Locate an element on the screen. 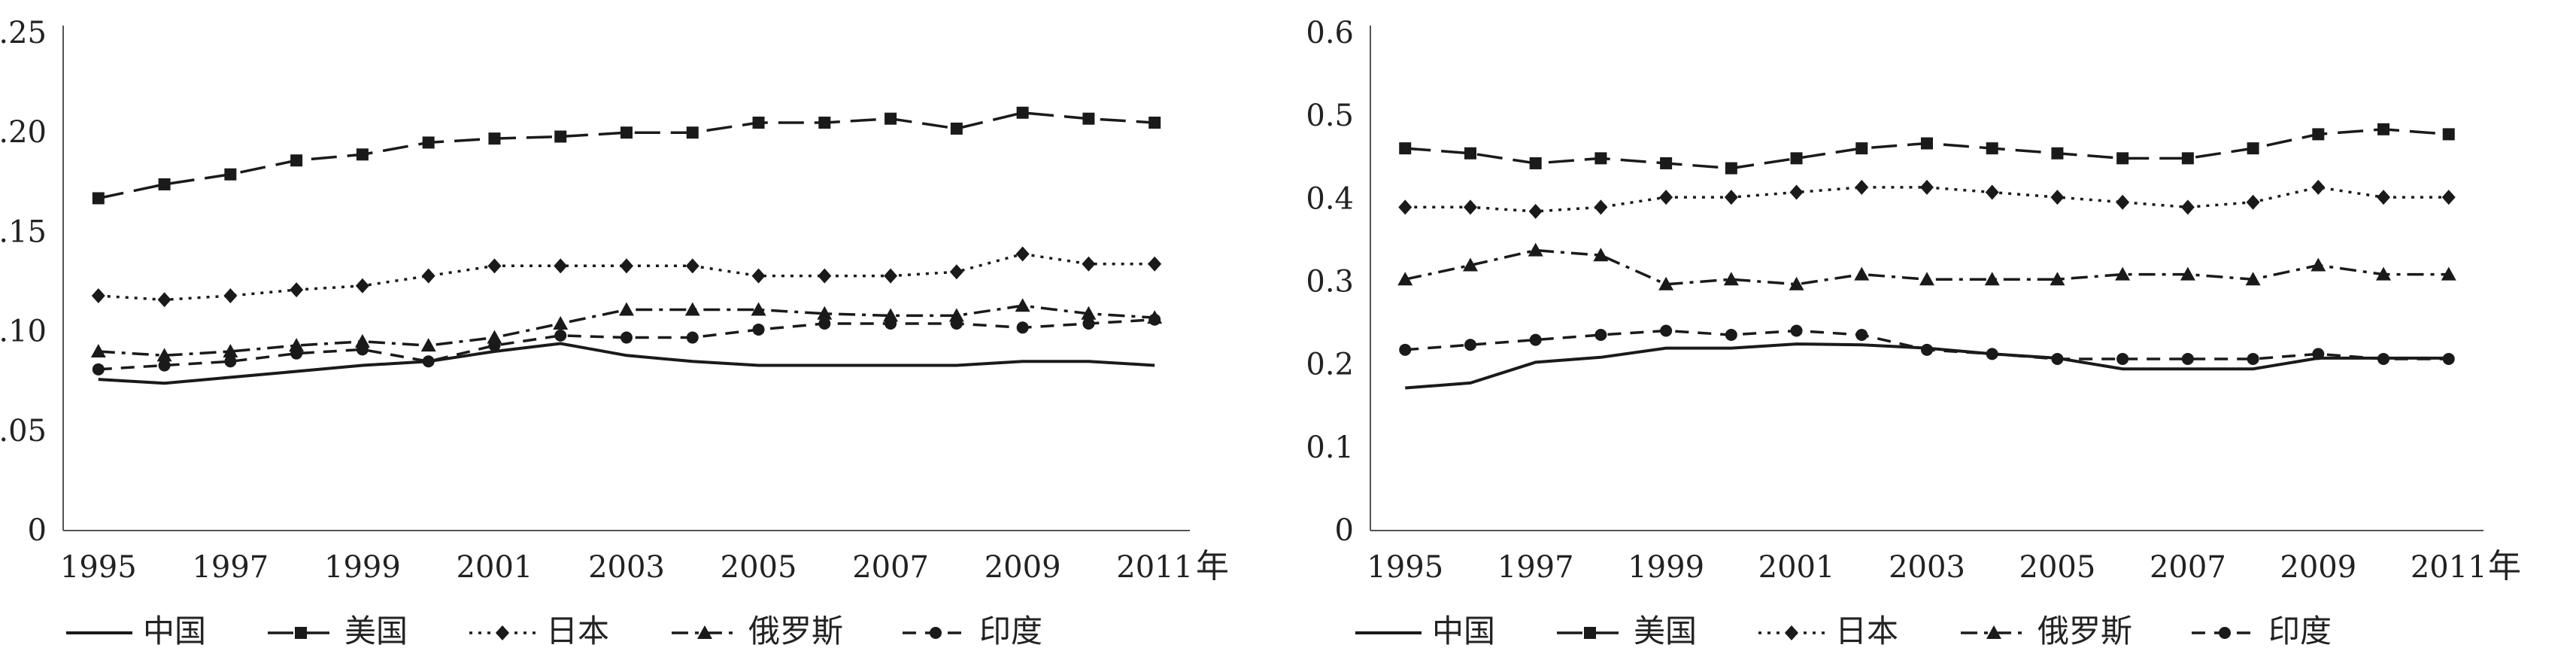 This screenshot has width=2576, height=666. legend-label: 俄罗斯 is located at coordinates (795, 631).